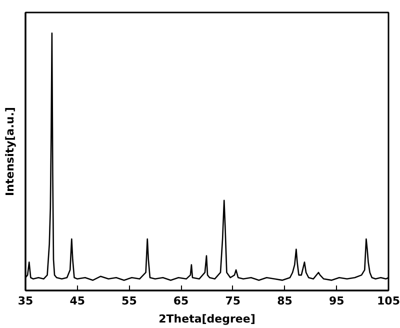  I want to click on x-axis-title: 2Theta[degree], so click(207, 319).